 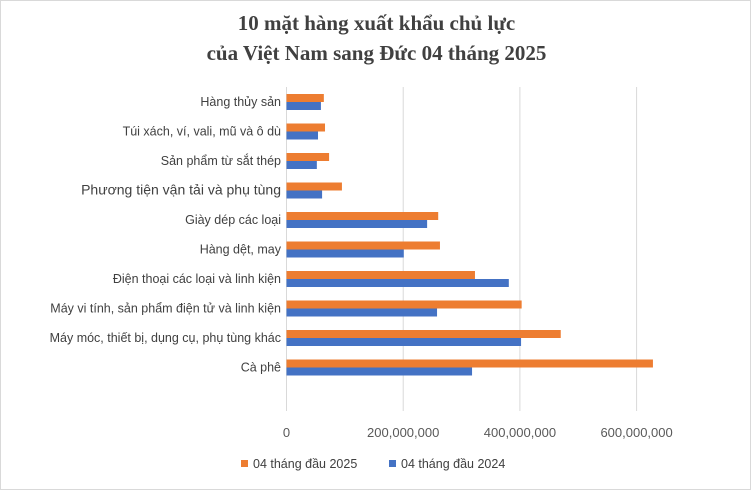 What do you see at coordinates (240, 102) in the screenshot?
I see `category-label: Hàng thủy sản` at bounding box center [240, 102].